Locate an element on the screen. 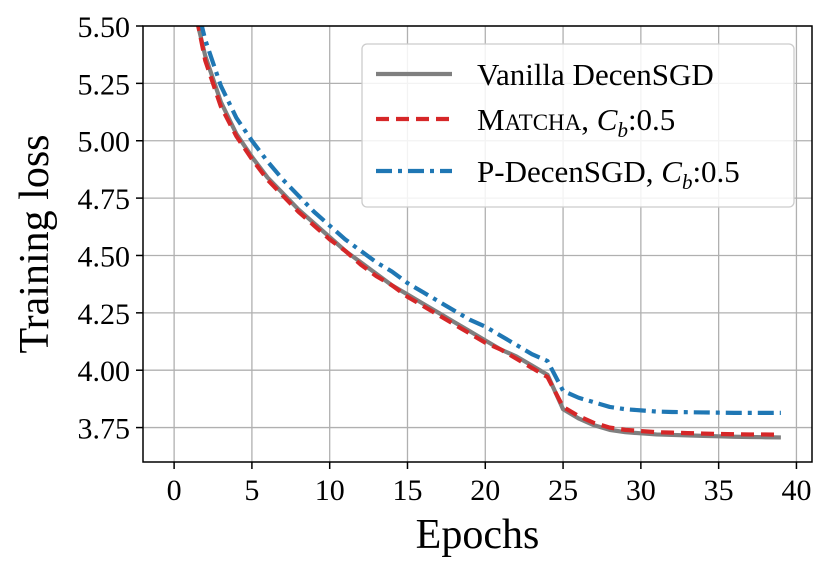 Image resolution: width=830 pixels, height=573 pixels. x-tick-label: 0 is located at coordinates (174, 490).